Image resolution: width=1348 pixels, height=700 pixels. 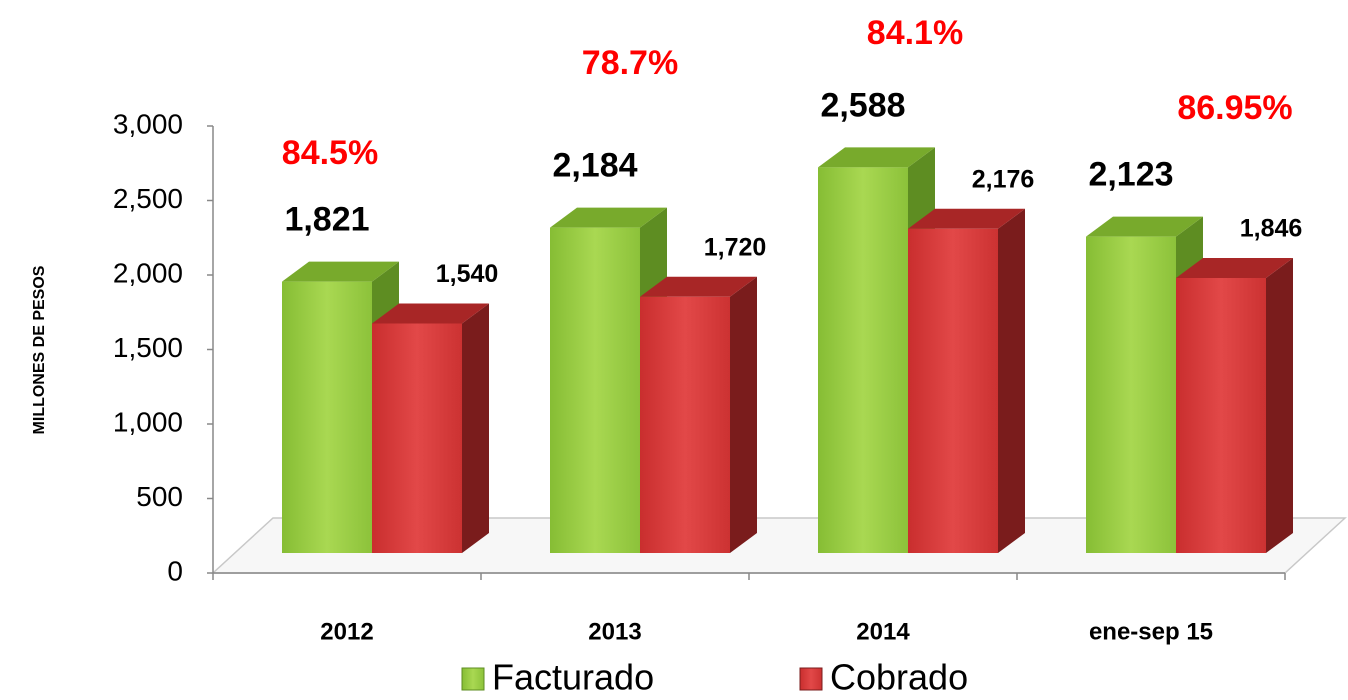 I want to click on annotation: 86.95%, so click(x=1234, y=108).